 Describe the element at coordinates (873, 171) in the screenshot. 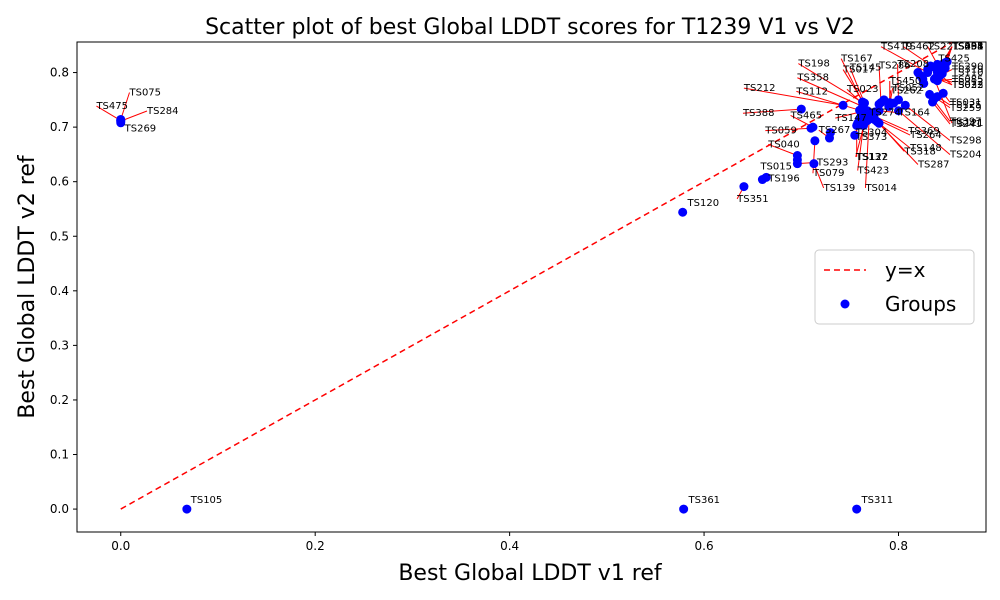

I see `point-label-ts423: TS423` at that location.